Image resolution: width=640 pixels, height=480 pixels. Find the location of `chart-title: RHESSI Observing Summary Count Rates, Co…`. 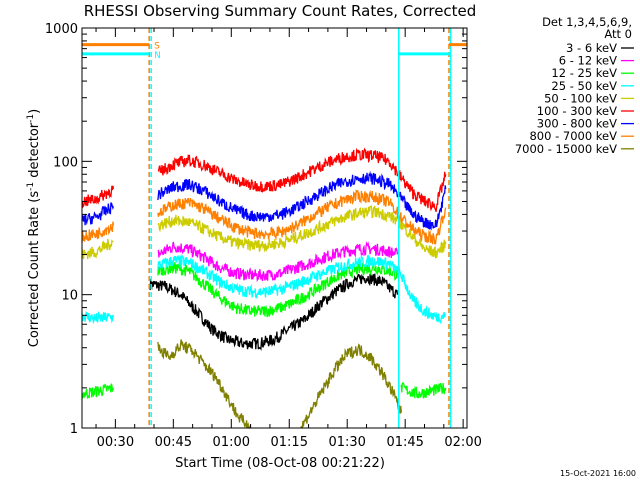

chart-title: RHESSI Observing Summary Count Rates, Co… is located at coordinates (280, 11).